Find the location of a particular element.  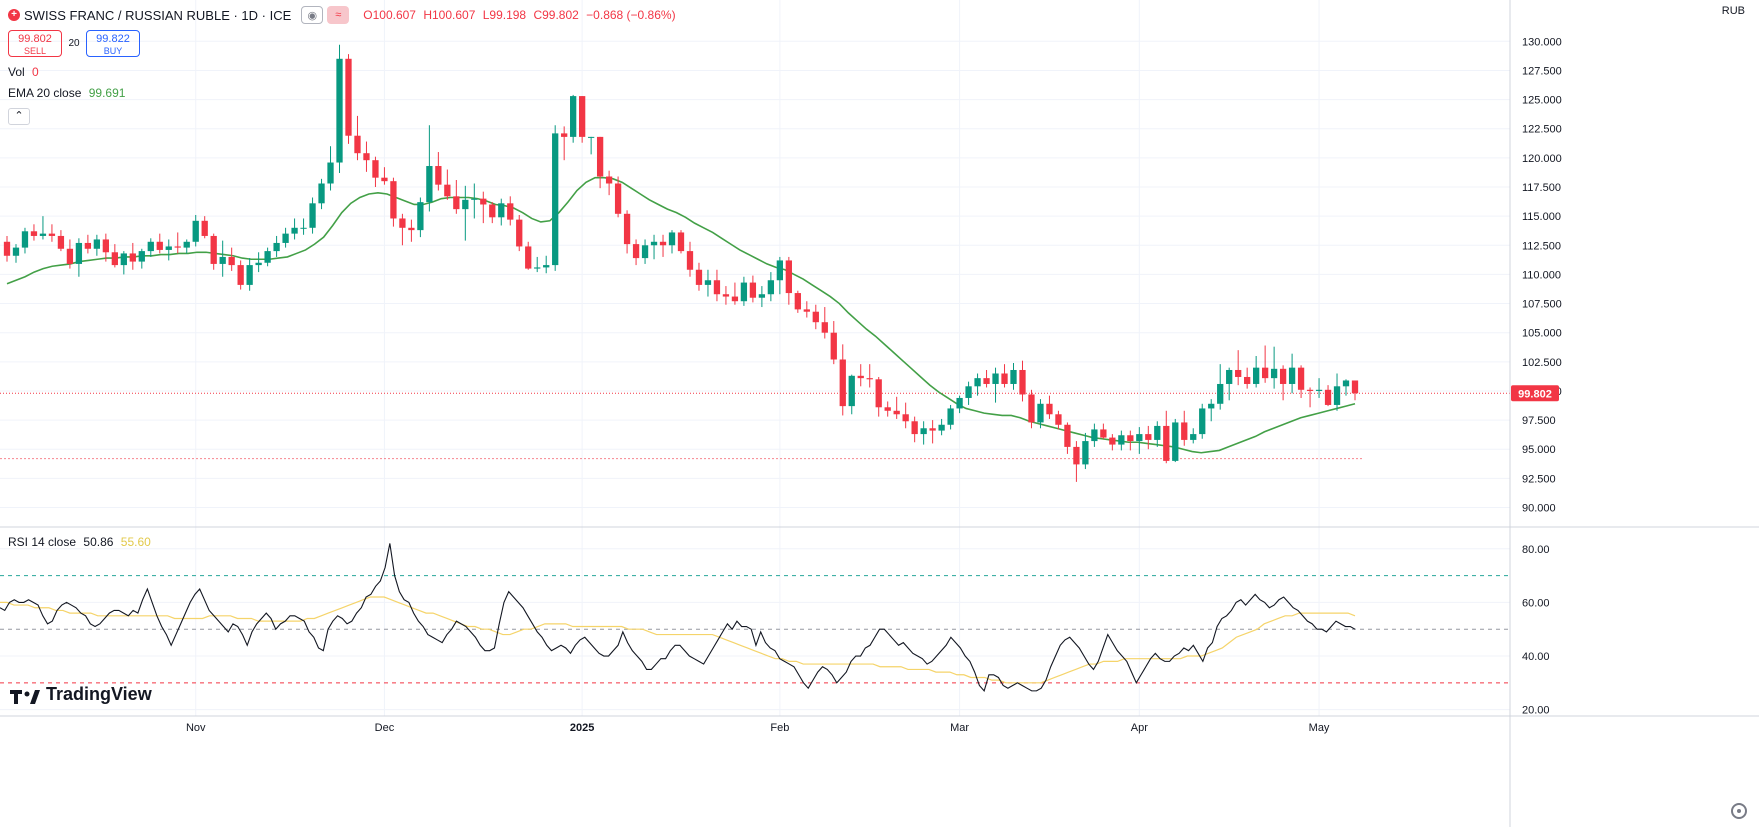

buy-button: 99.822 BUY is located at coordinates (113, 43).